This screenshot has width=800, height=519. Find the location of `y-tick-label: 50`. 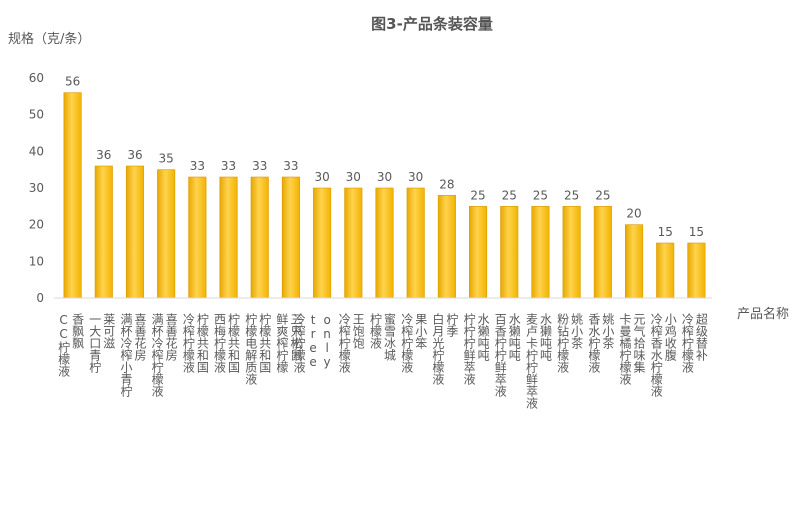

y-tick-label: 50 is located at coordinates (36, 115).